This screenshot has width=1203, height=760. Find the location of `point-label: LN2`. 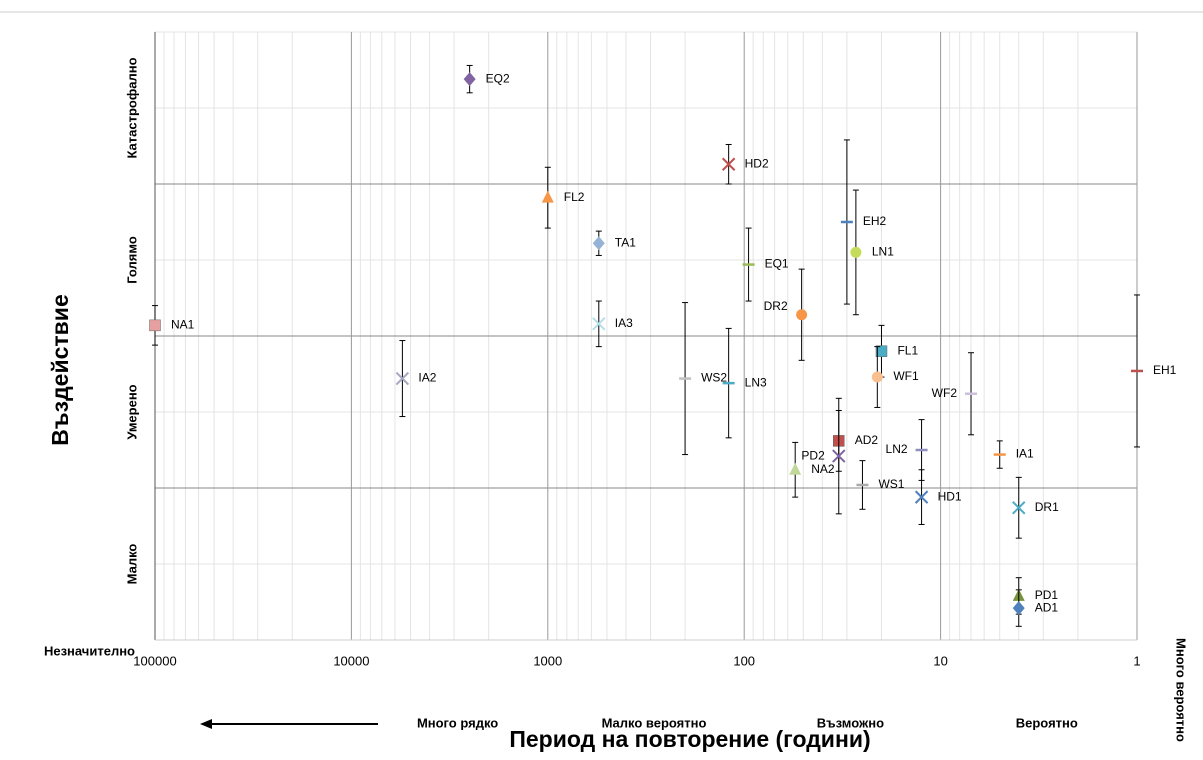

point-label: LN2 is located at coordinates (897, 449).